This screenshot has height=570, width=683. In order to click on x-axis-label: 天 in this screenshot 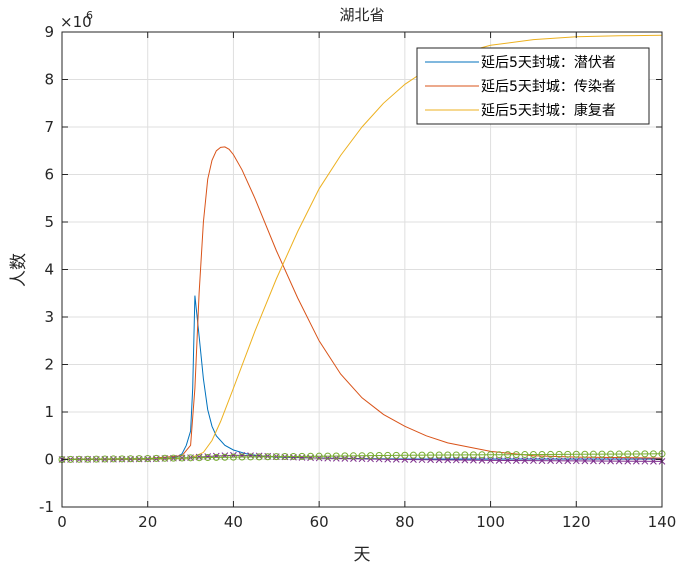, I will do `click(362, 555)`.